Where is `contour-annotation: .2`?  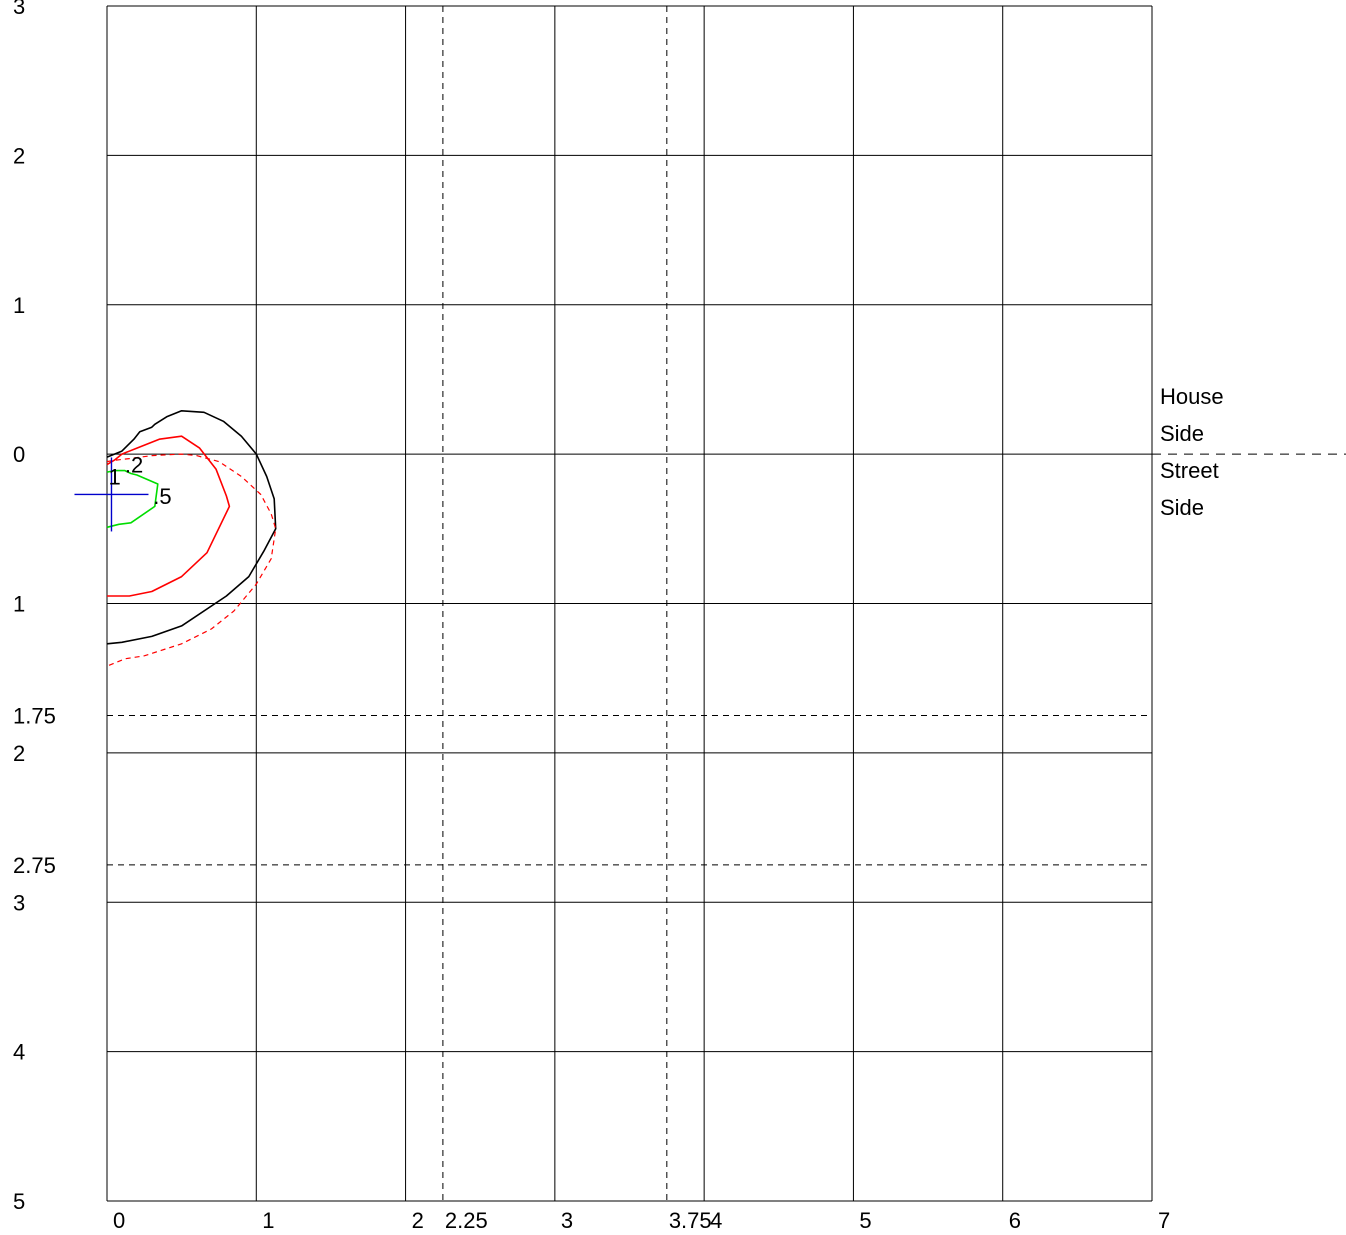 contour-annotation: .2 is located at coordinates (134, 465).